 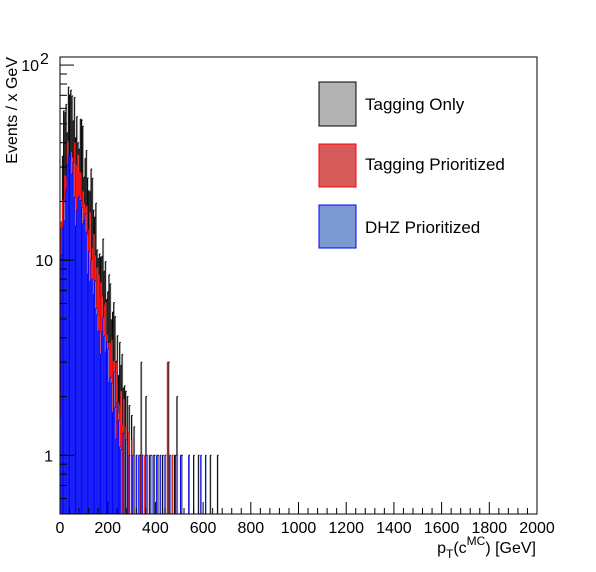 I want to click on legend-label-tagging-only: Tagging Only, so click(x=415, y=104).